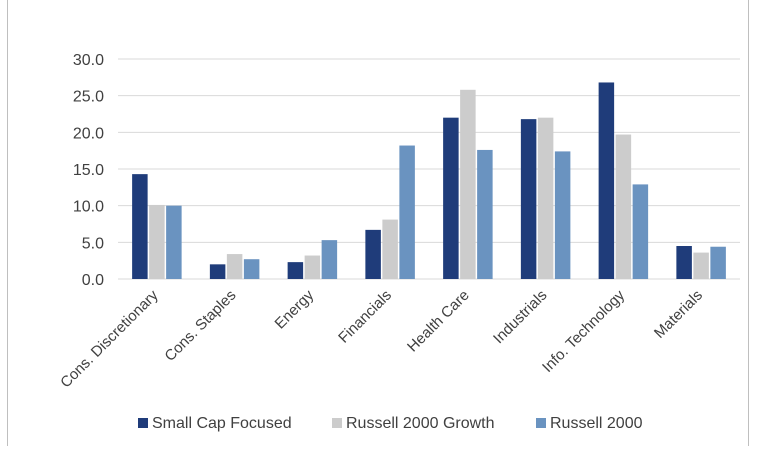 The width and height of the screenshot is (757, 450). What do you see at coordinates (295, 309) in the screenshot?
I see `x-category-label: Energy` at bounding box center [295, 309].